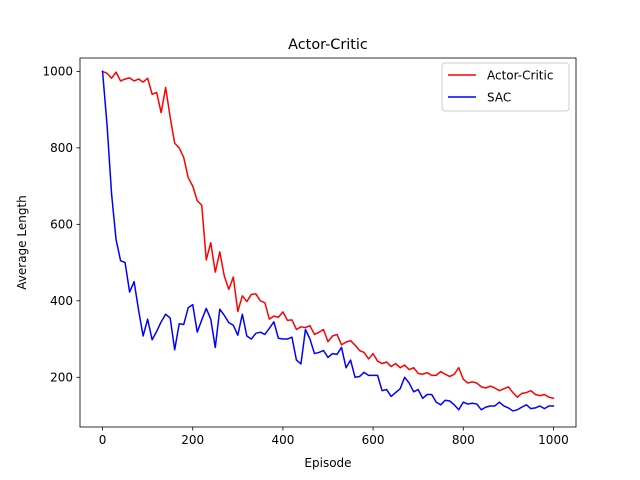 The width and height of the screenshot is (640, 480). I want to click on legend-label-sac: SAC, so click(499, 97).